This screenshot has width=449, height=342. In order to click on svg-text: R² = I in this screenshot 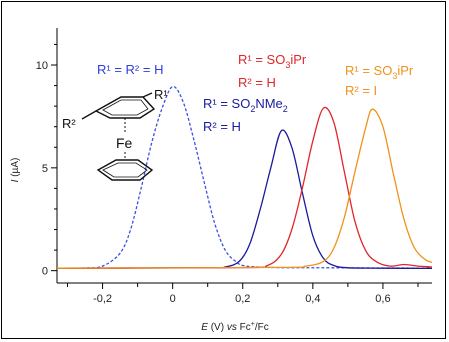, I will do `click(361, 90)`.